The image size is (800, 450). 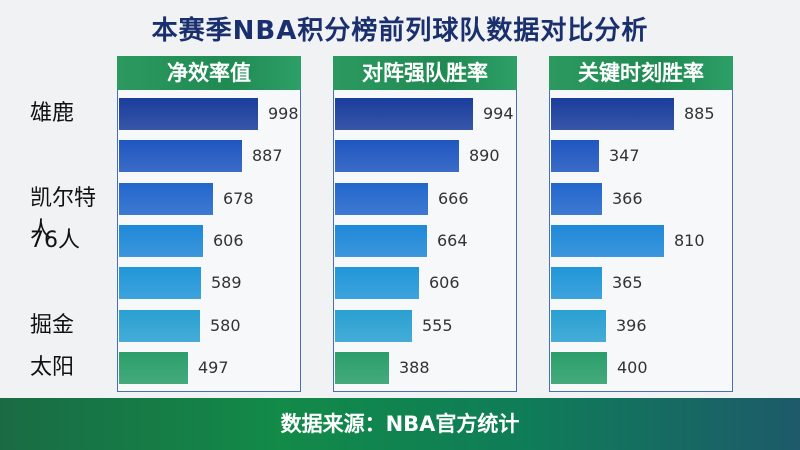 What do you see at coordinates (267, 155) in the screenshot?
I see `value-label: 887` at bounding box center [267, 155].